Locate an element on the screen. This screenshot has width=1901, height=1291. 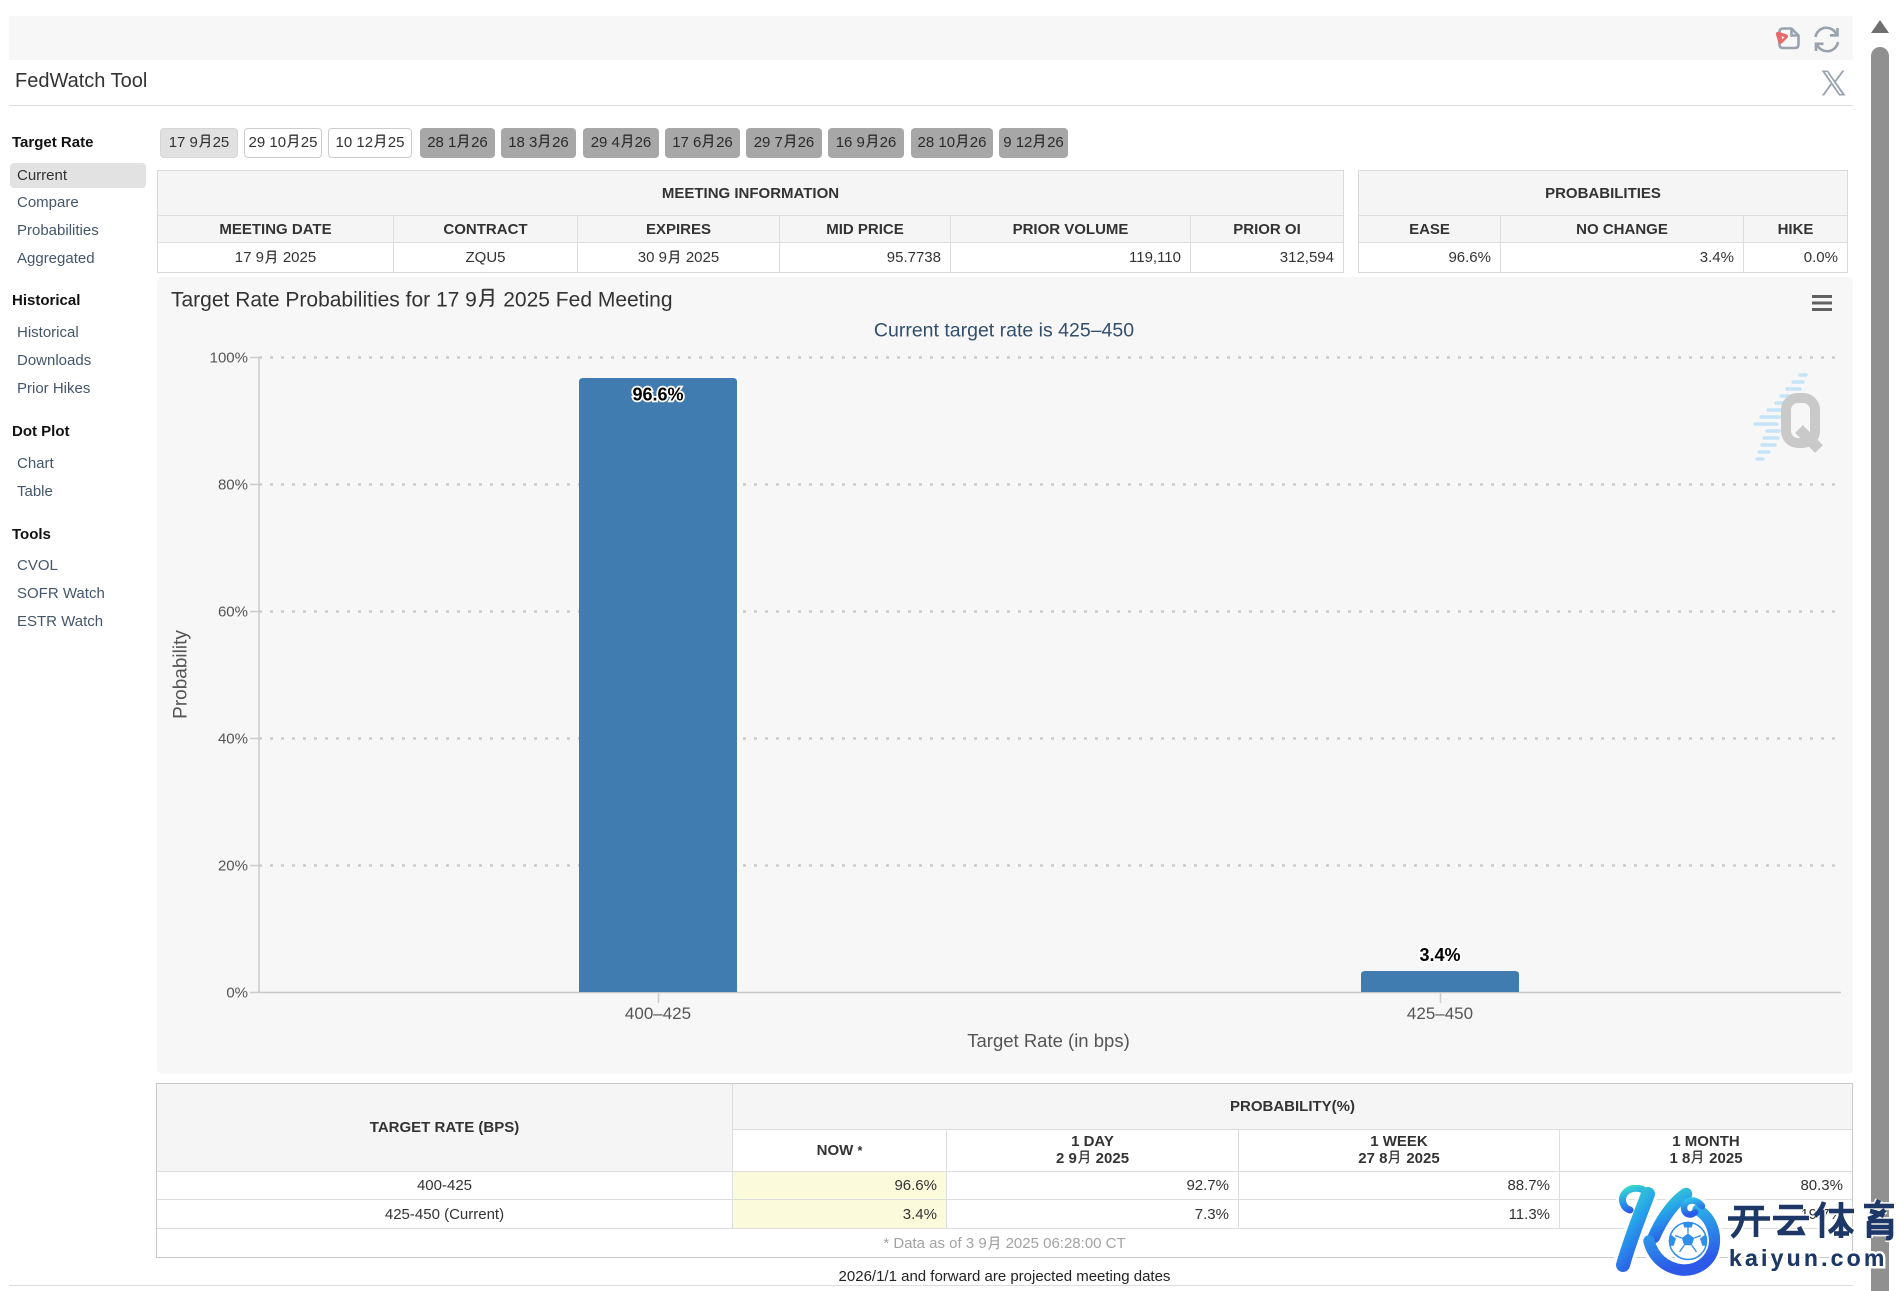
svg-text: 96.6% is located at coordinates (657, 395).